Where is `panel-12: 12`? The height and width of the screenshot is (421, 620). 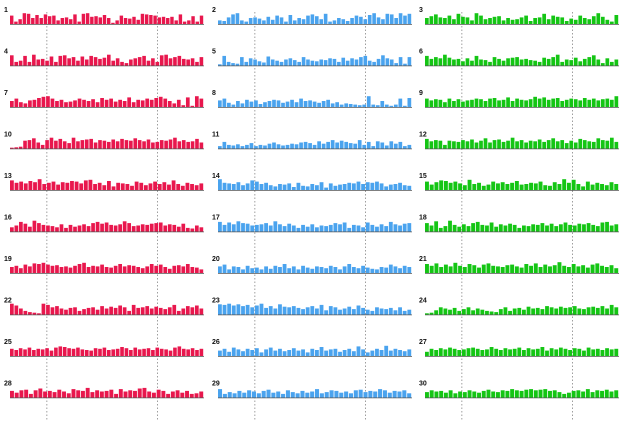 panel-12: 12 is located at coordinates (519, 141).